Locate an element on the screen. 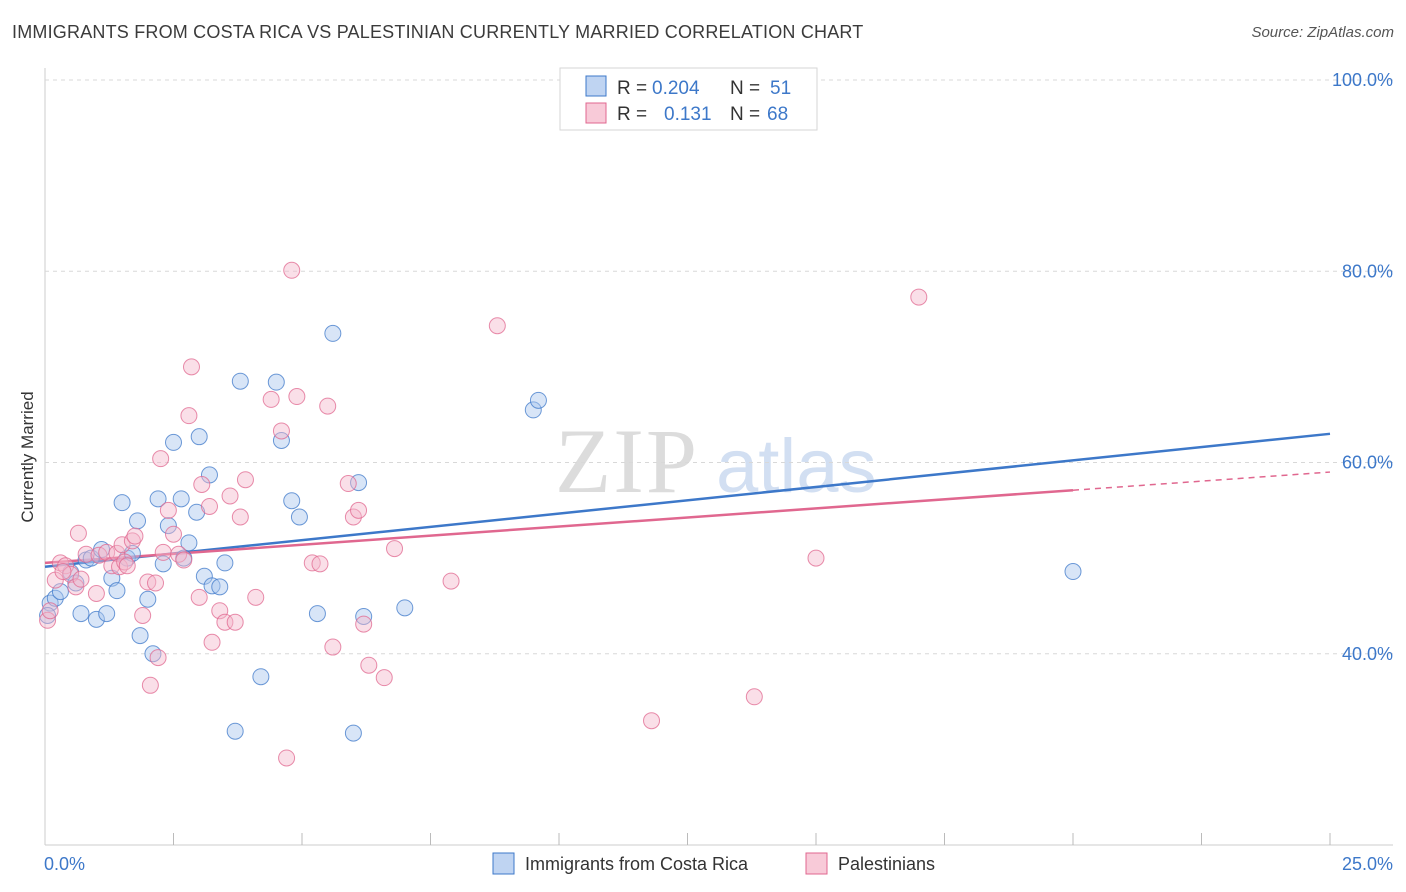  legend-n-value-1: 51 is located at coordinates (780, 88).